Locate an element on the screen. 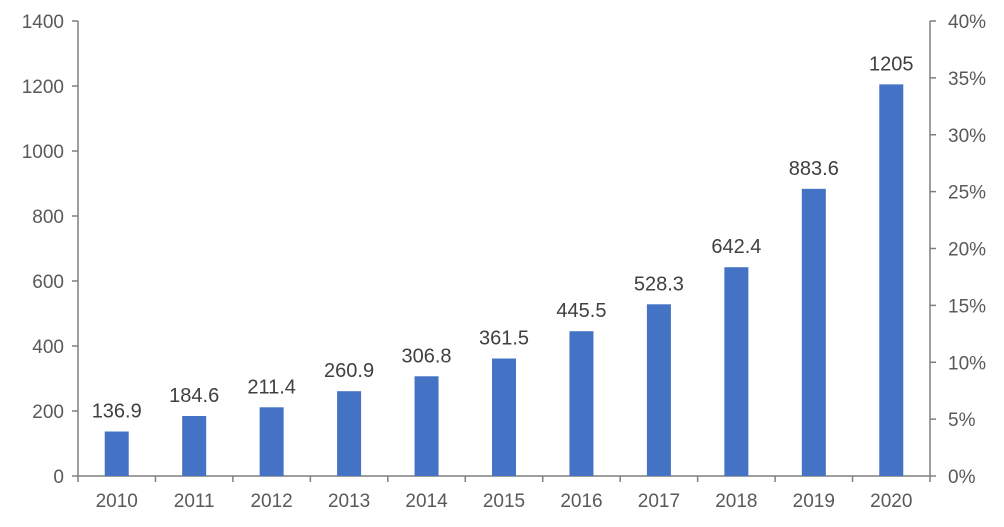  data-label: 136.9 is located at coordinates (117, 412).